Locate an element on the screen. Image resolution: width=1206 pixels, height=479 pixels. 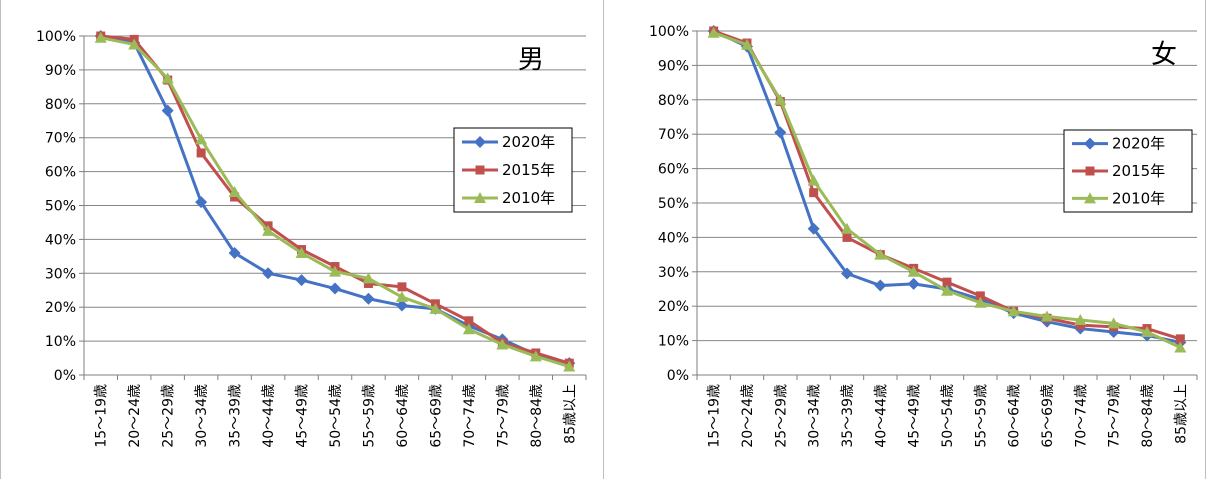
y-tick-label: 70% is located at coordinates (60, 139).